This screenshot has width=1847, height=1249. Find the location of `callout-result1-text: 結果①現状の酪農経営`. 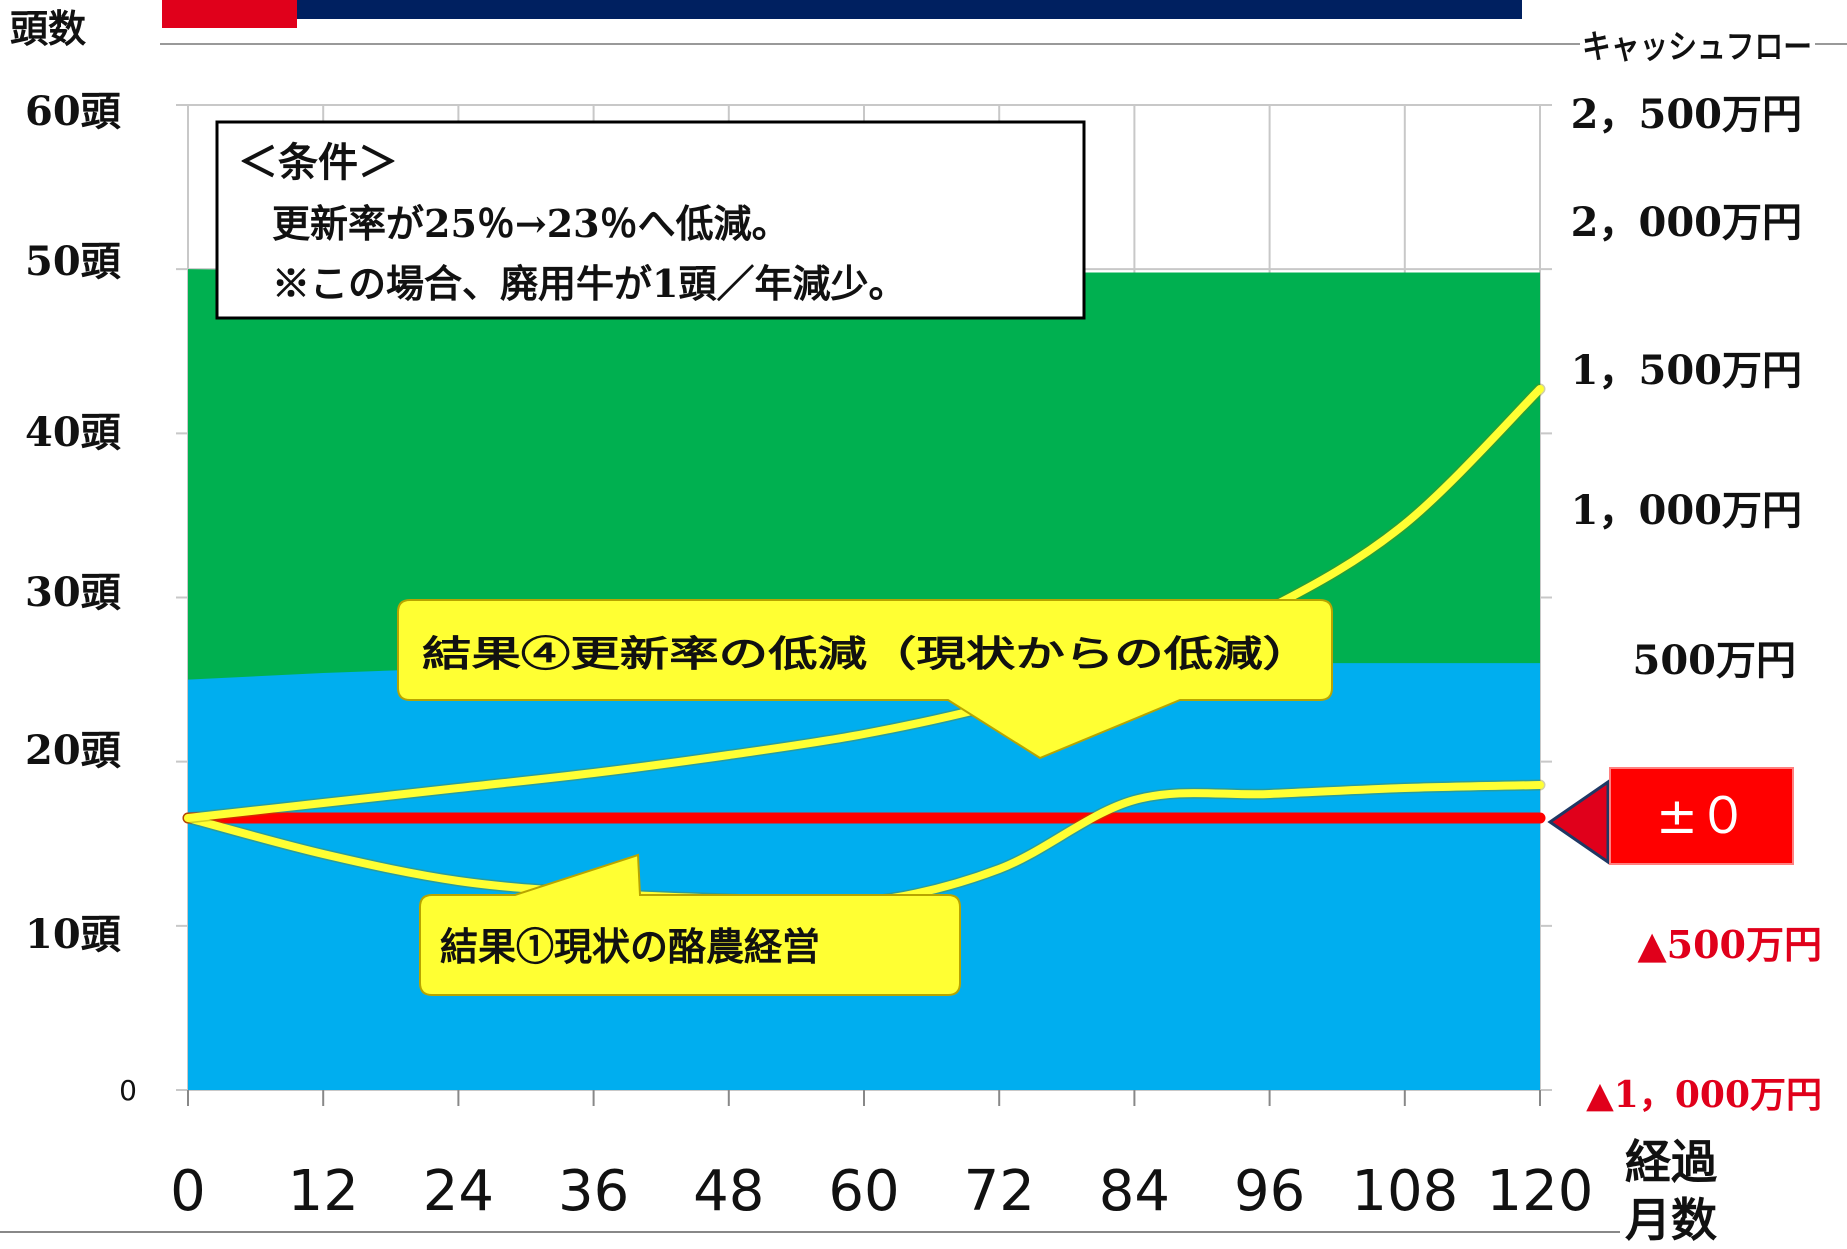

callout-result1-text: 結果①現状の酪農経営 is located at coordinates (630, 946).